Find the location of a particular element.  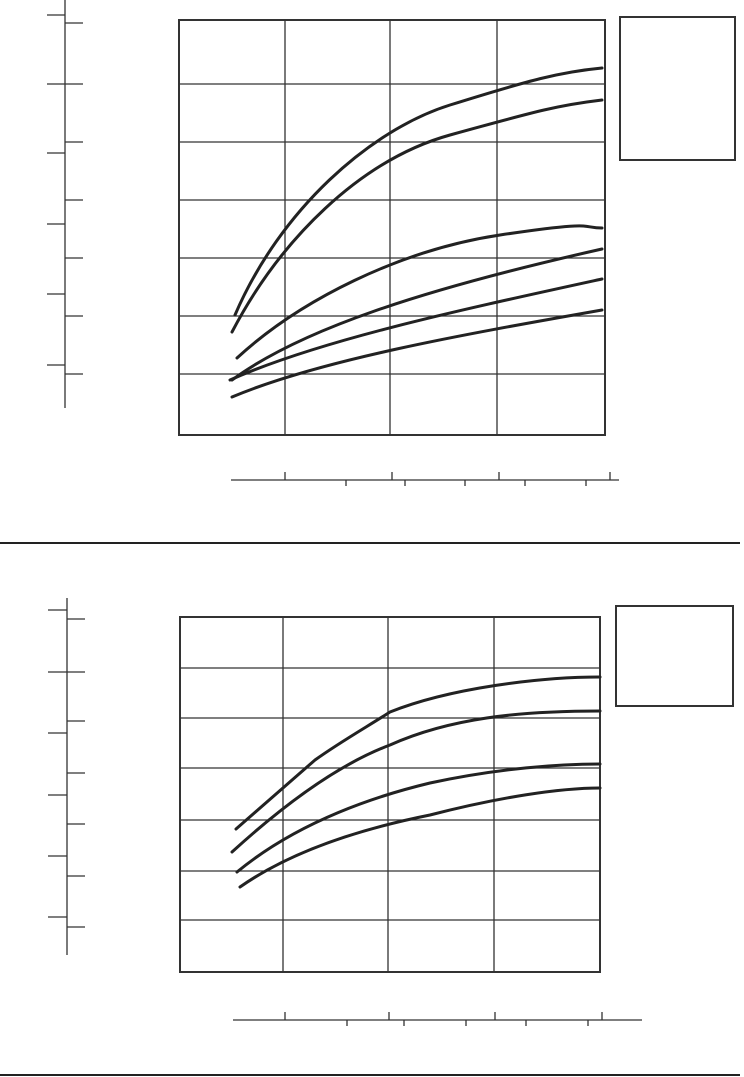

horizontal-grid is located at coordinates (390, 794).